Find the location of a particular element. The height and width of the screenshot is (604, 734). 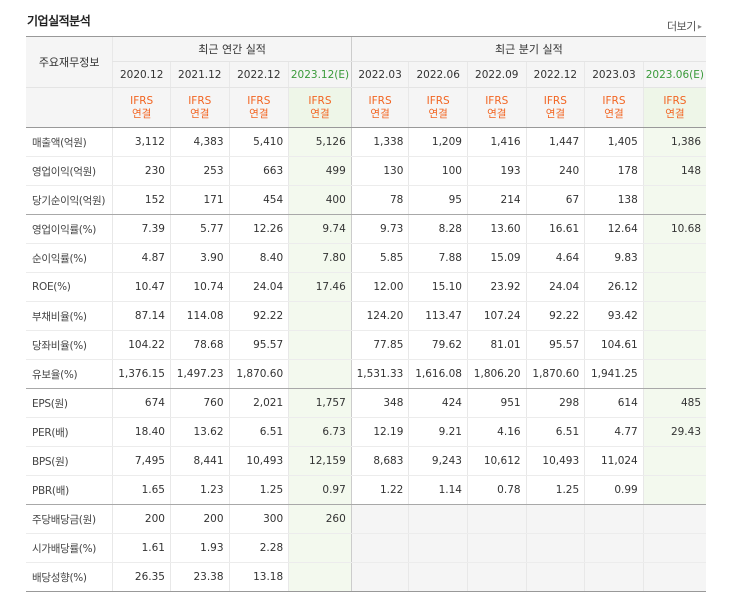

table-cell: 1.22 is located at coordinates (379, 490).